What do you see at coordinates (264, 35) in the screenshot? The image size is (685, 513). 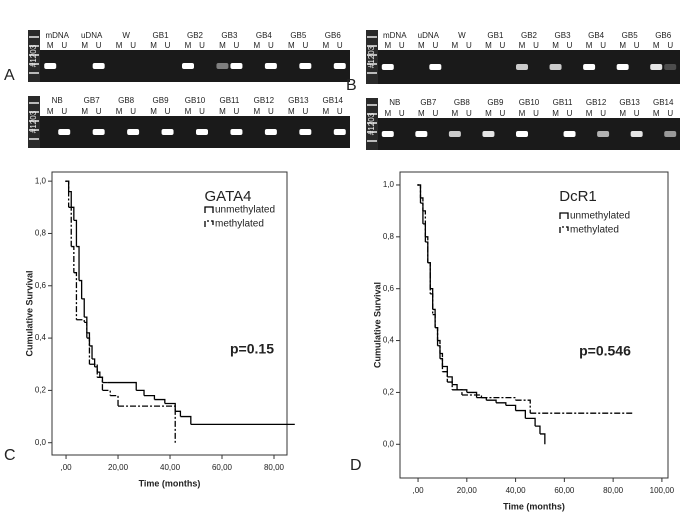 I see `sample-label: GB4` at bounding box center [264, 35].